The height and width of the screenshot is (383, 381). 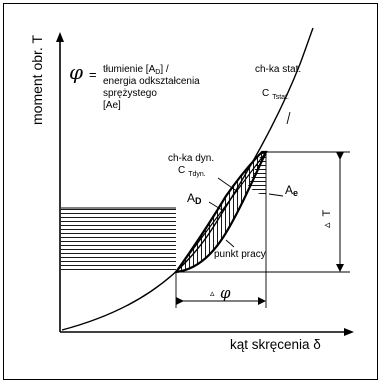 What do you see at coordinates (212, 293) in the screenshot?
I see `delta-phi-delta-symbol: ▵` at bounding box center [212, 293].